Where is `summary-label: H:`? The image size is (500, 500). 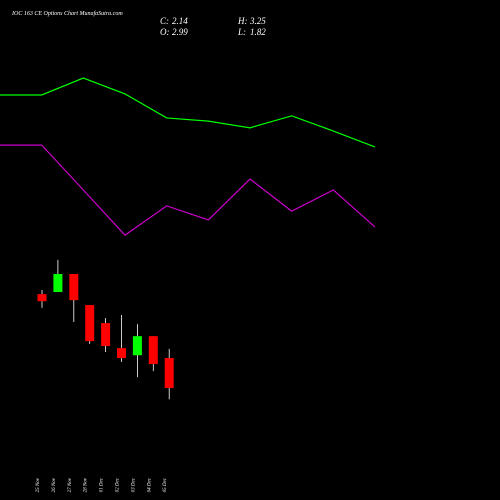
summary-label: H: is located at coordinates (242, 21).